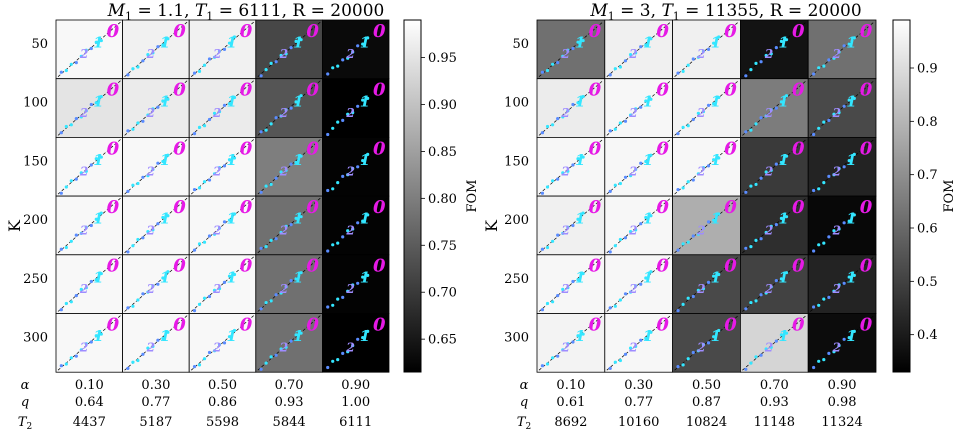 Image resolution: width=960 pixels, height=432 pixels. Describe the element at coordinates (442, 340) in the screenshot. I see `colorbar-tick-label: 0.65` at that location.